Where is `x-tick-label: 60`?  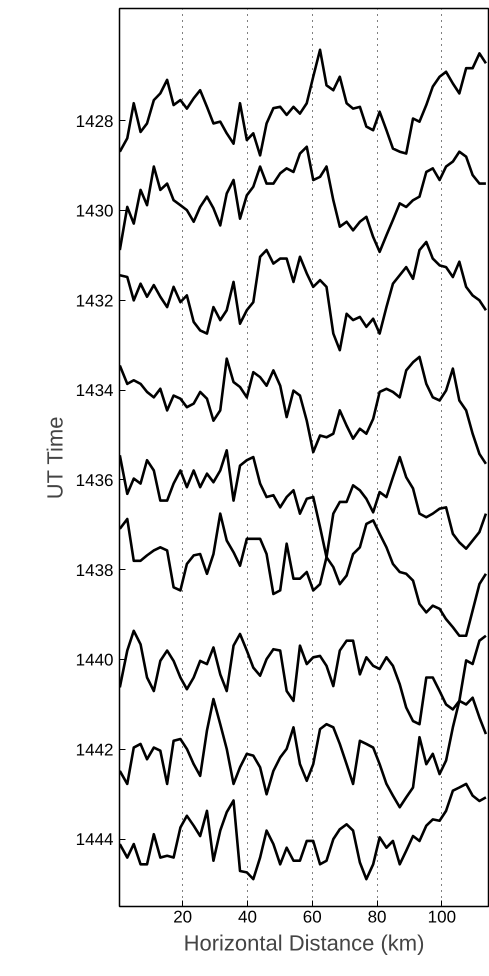
x-tick-label: 60 is located at coordinates (312, 917).